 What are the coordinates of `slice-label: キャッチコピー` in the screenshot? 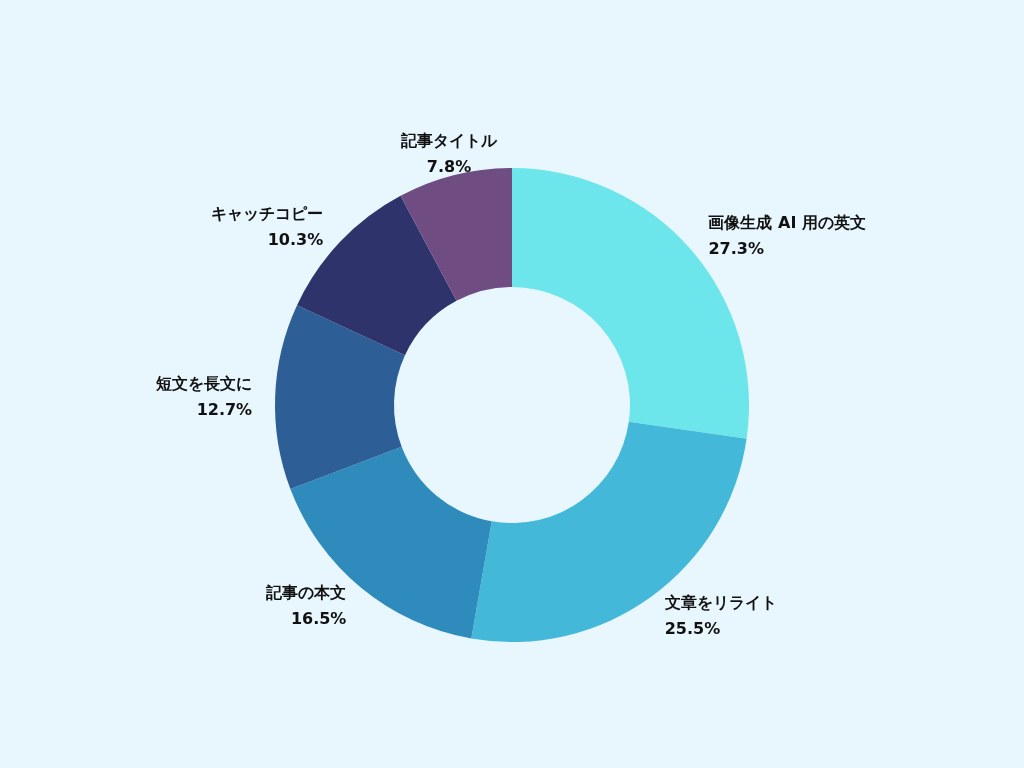 It's located at (267, 214).